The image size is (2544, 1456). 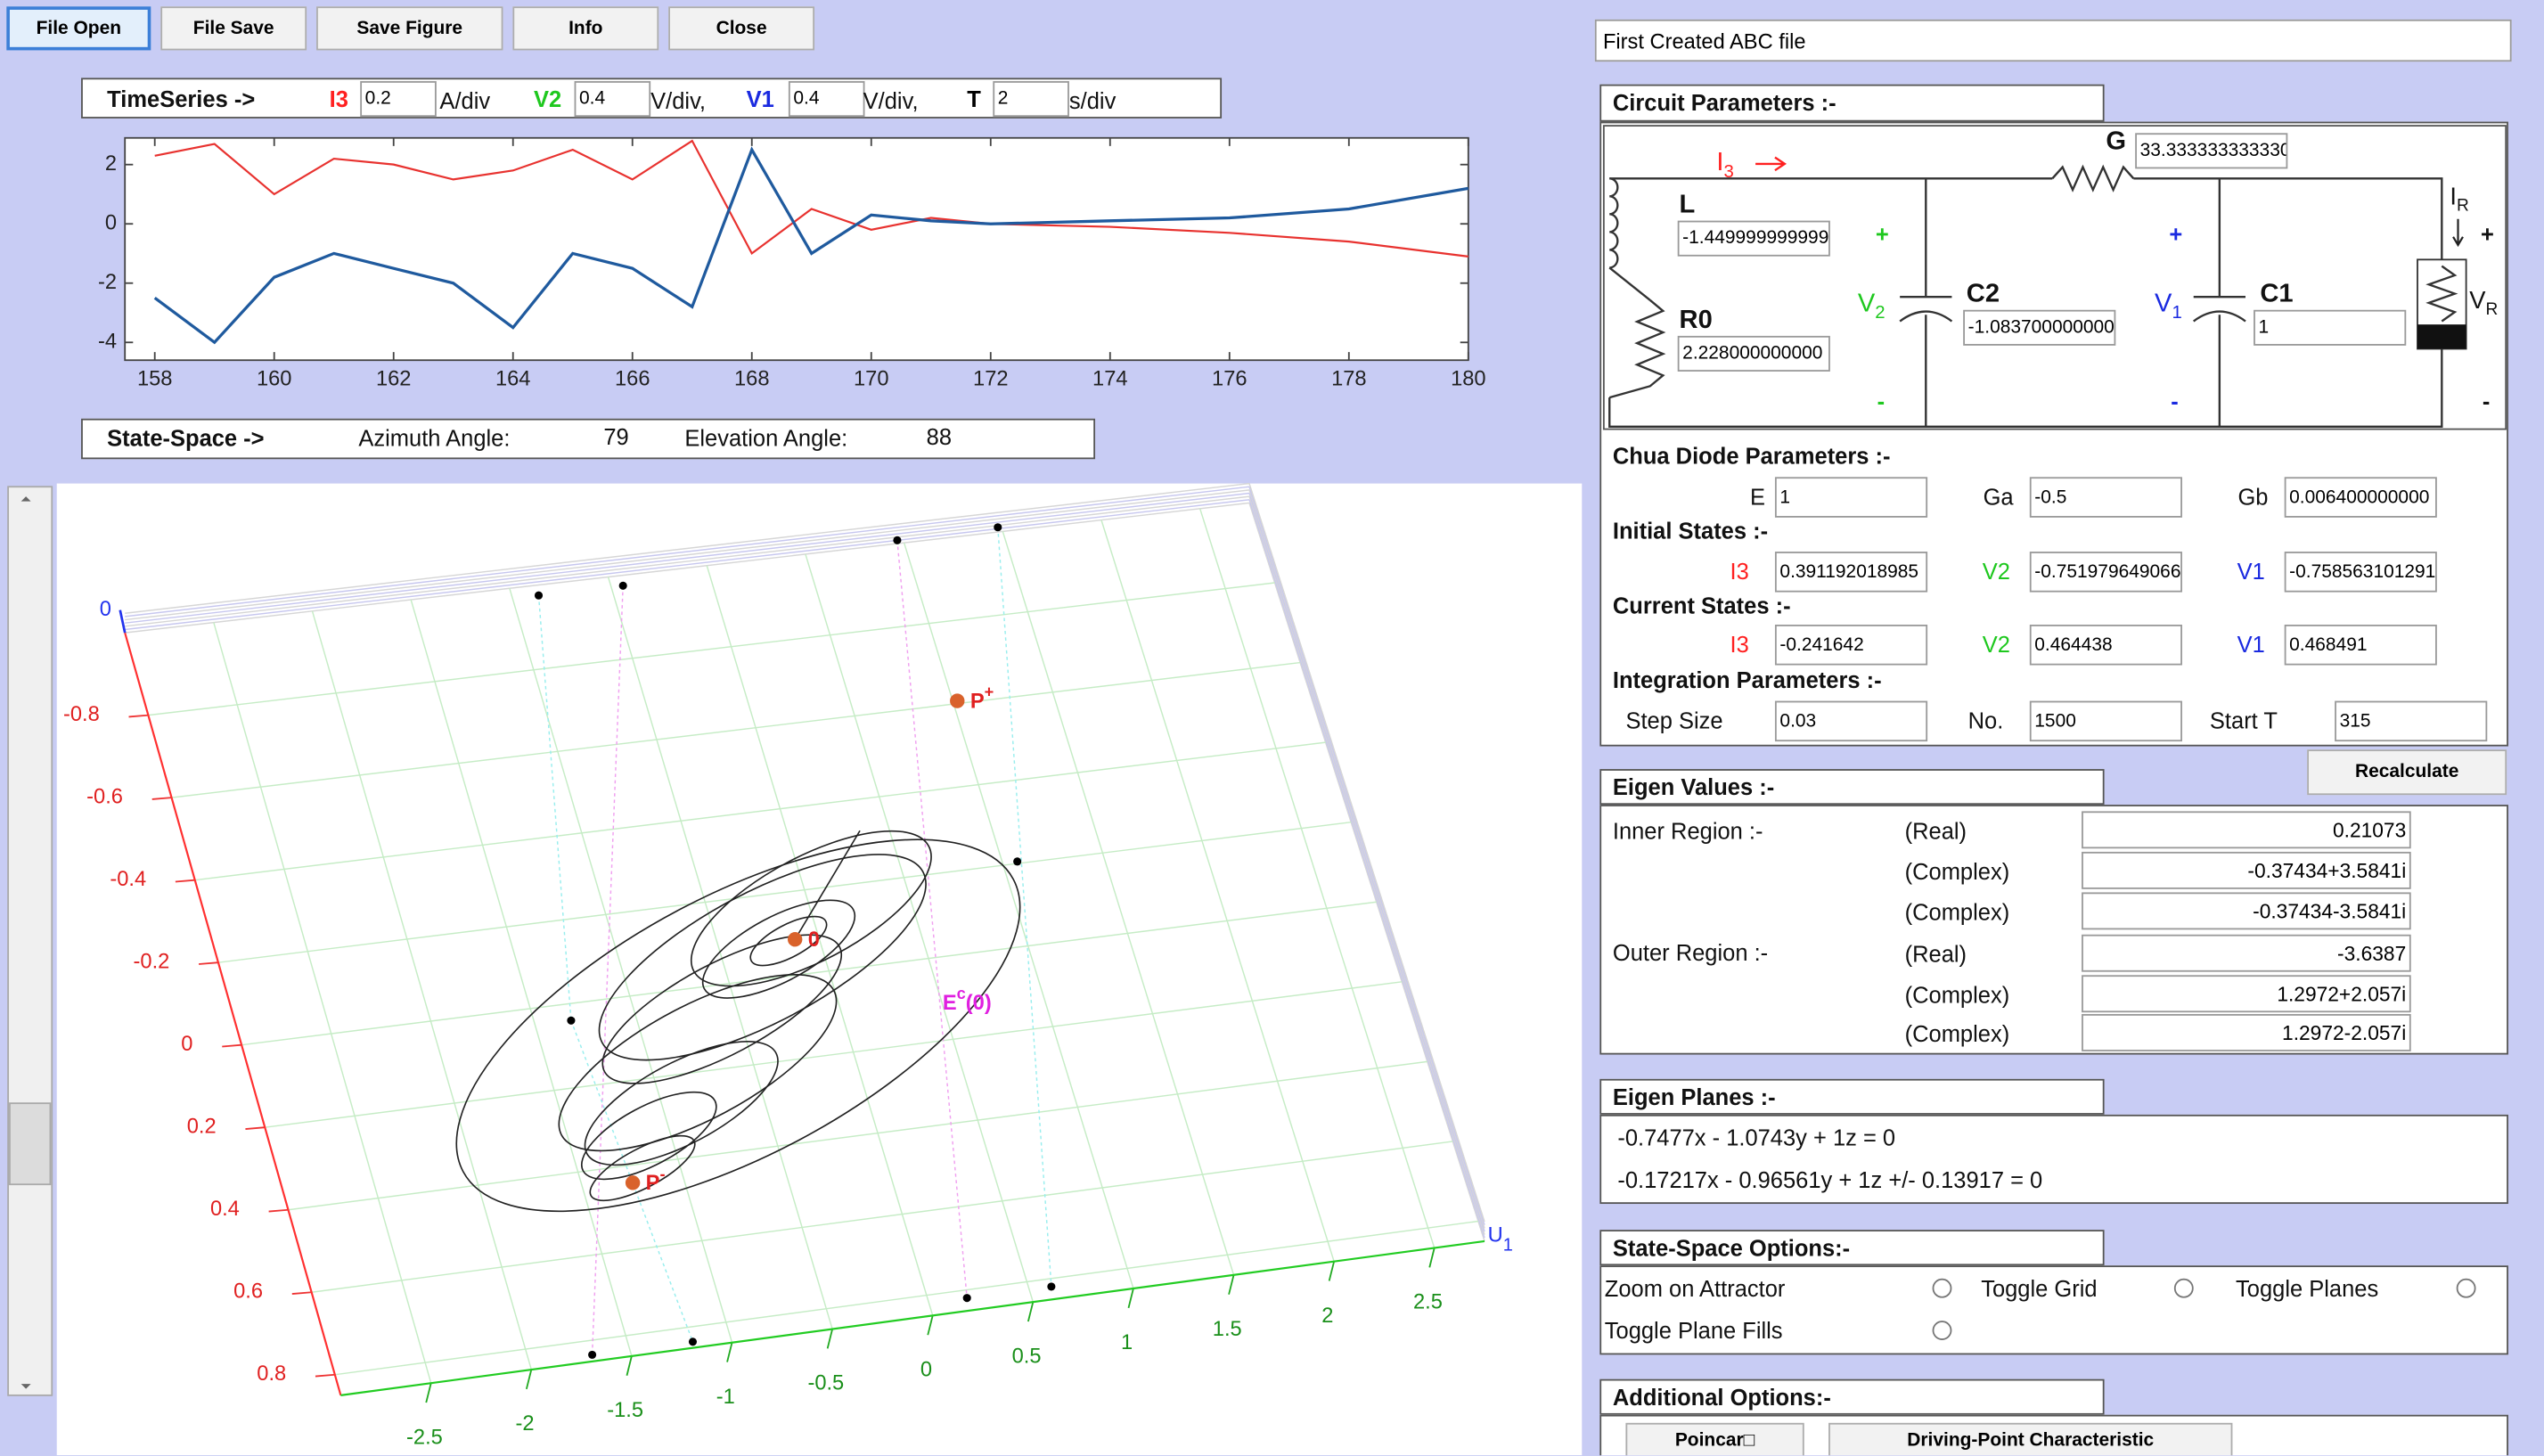 I want to click on parameter-field: -1.449999999999, so click(x=1753, y=238).